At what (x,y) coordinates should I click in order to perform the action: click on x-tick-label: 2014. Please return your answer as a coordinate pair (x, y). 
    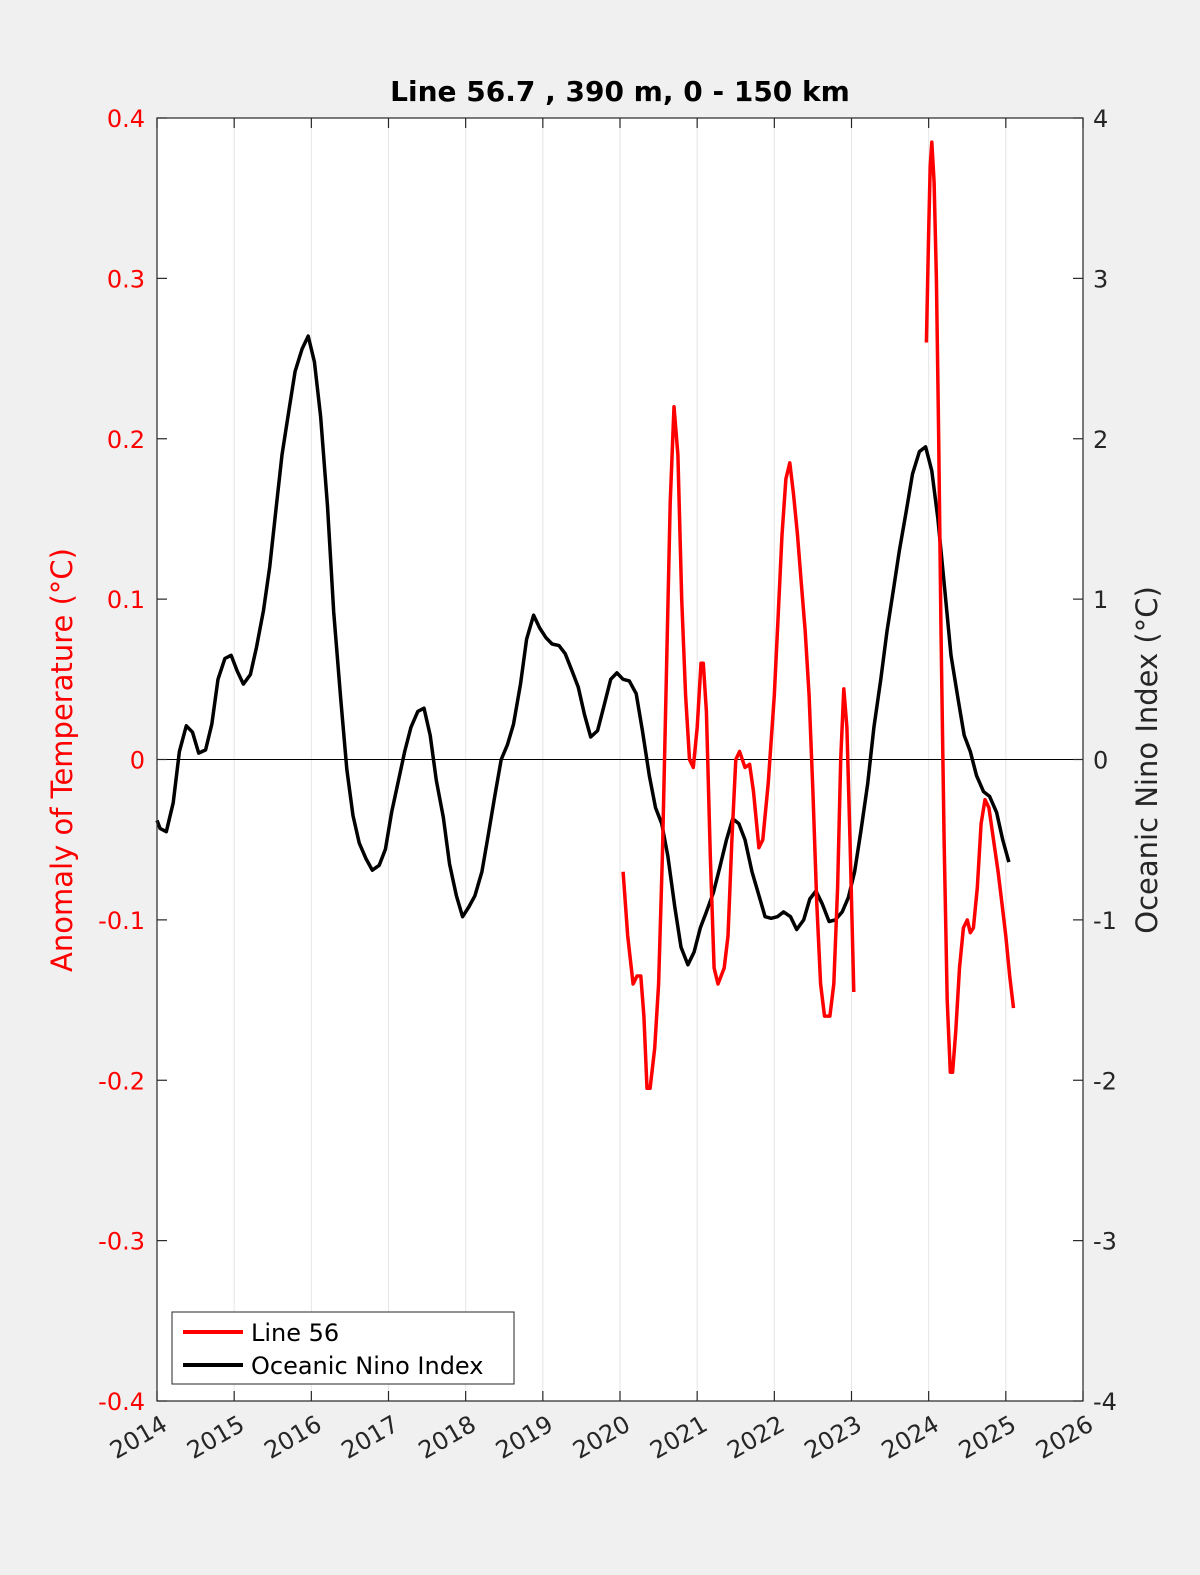
    Looking at the image, I should click on (138, 1437).